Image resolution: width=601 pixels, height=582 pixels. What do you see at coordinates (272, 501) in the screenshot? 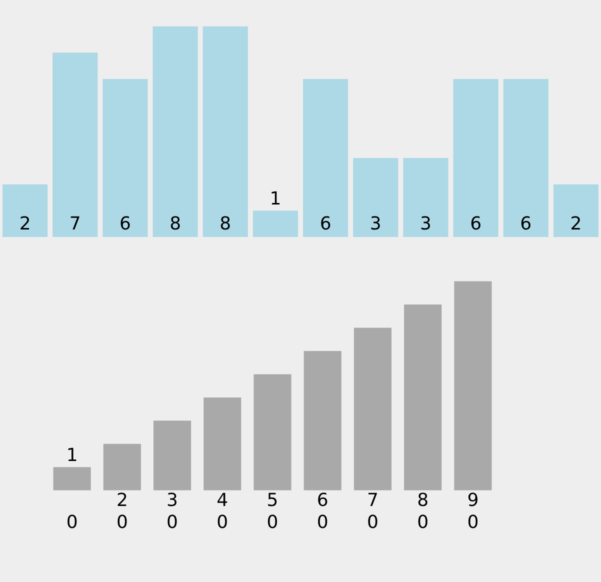
I see `data-label: 5` at bounding box center [272, 501].